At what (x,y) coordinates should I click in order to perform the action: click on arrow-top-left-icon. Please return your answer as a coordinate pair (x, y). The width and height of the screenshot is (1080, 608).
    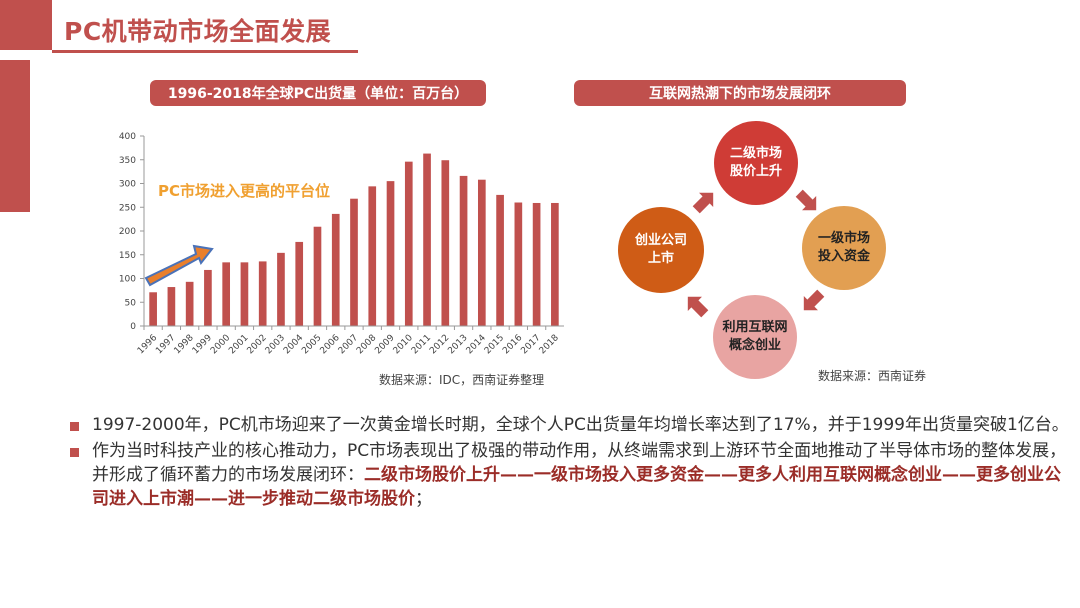
    Looking at the image, I should click on (703, 203).